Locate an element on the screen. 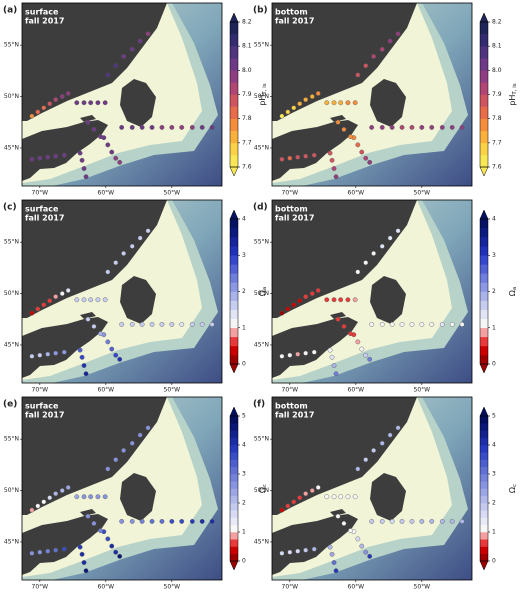 The image size is (525, 592). x-tick-label: 70°W is located at coordinates (40, 587).